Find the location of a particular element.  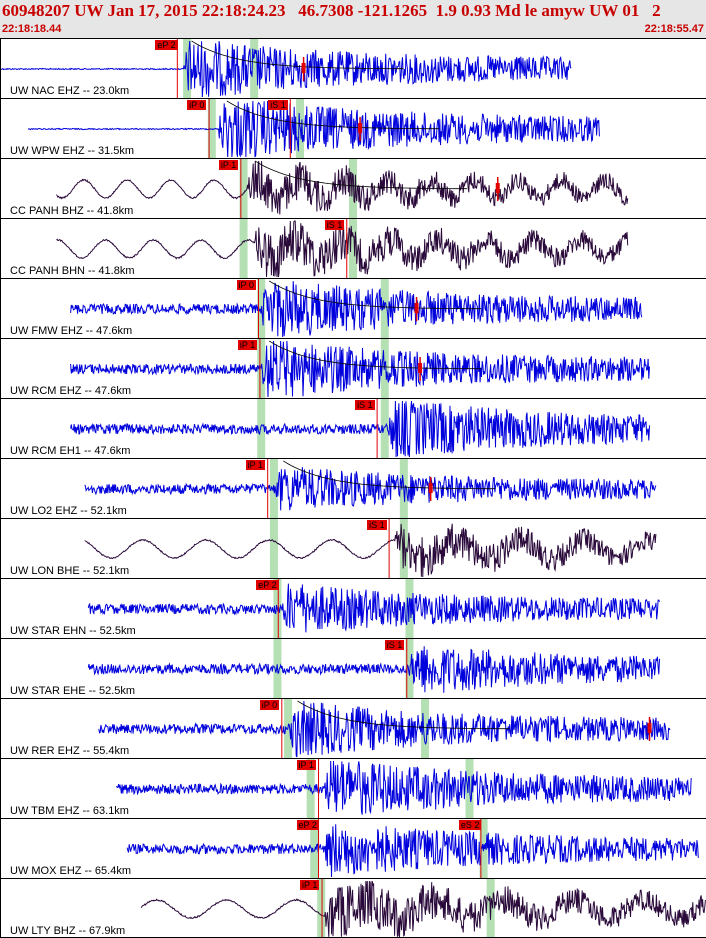

channel-panel: iP 1 UW LTY BHZ -- 67.9km is located at coordinates (353, 908).